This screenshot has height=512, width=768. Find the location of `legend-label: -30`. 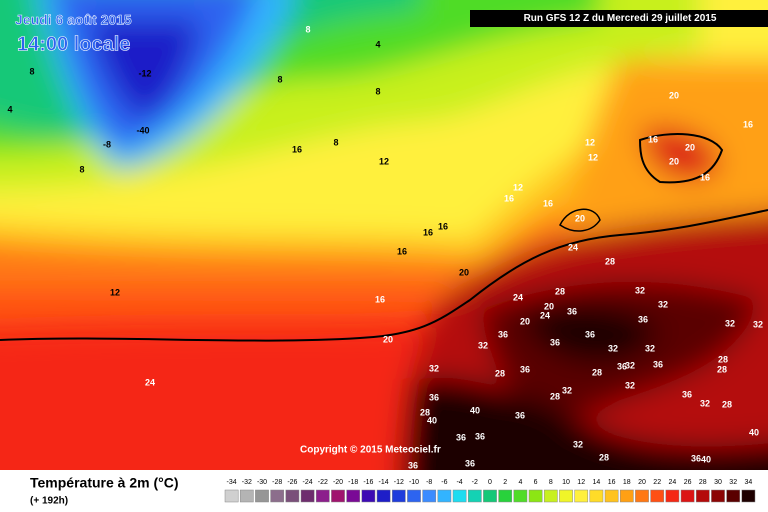

legend-label: -30 is located at coordinates (262, 482).